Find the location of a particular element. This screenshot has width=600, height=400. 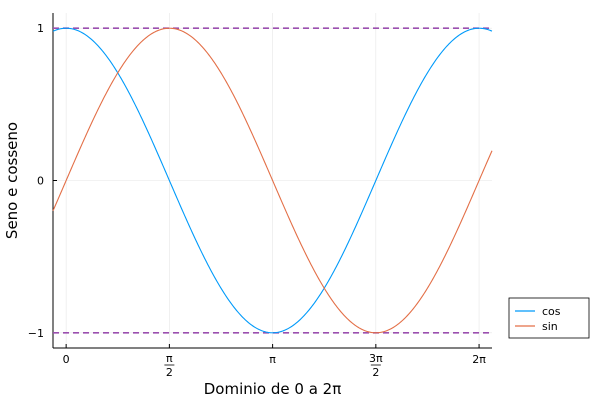

legend: cos sin is located at coordinates (549, 318).